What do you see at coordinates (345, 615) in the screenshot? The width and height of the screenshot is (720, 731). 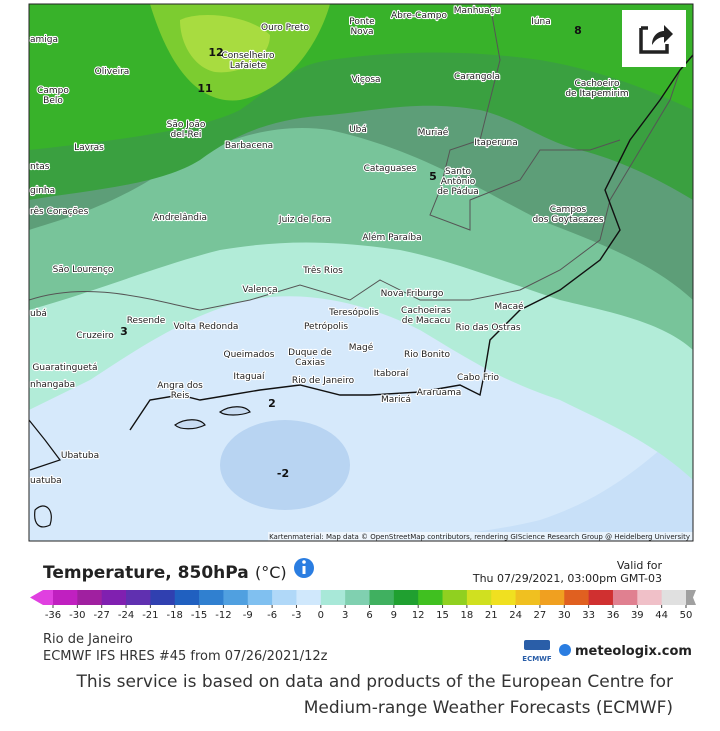 I see `colorbar-tick-label: 3` at bounding box center [345, 615].